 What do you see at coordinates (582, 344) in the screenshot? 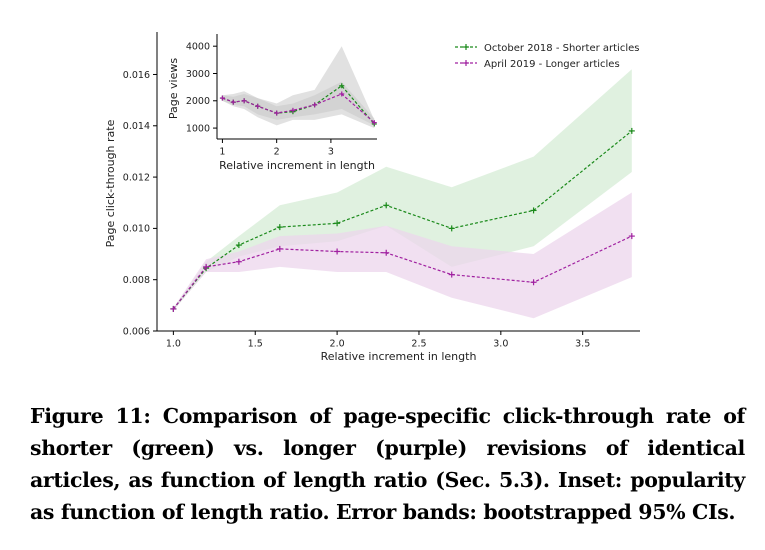
I see `x-tick-label: 3.5` at bounding box center [582, 344].